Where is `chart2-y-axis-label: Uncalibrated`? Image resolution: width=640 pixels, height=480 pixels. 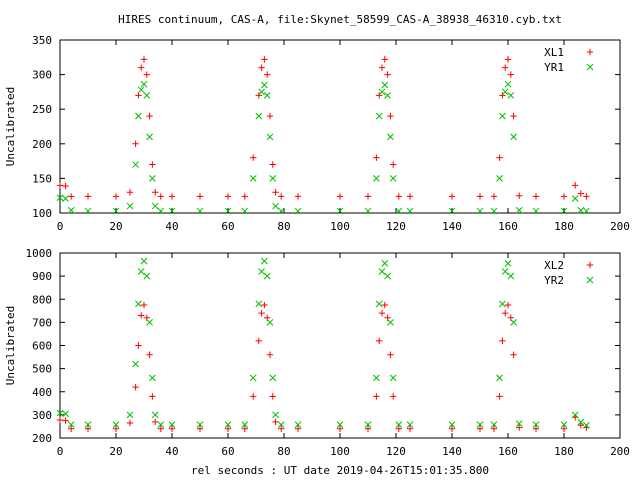
chart2-y-axis-label: Uncalibrated is located at coordinates (10, 345).